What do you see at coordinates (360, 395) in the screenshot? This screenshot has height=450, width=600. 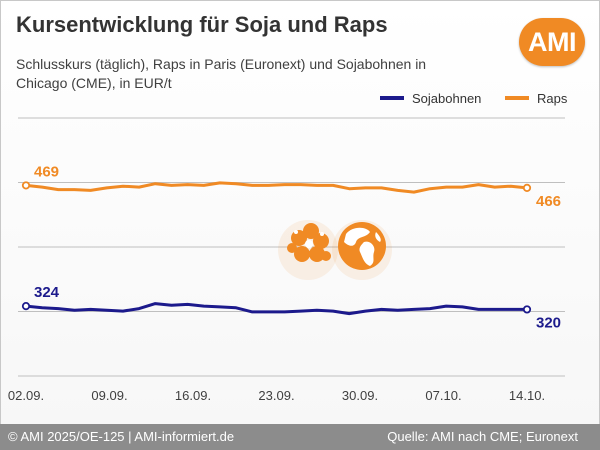 I see `x-tick-label: 30.09.` at bounding box center [360, 395].